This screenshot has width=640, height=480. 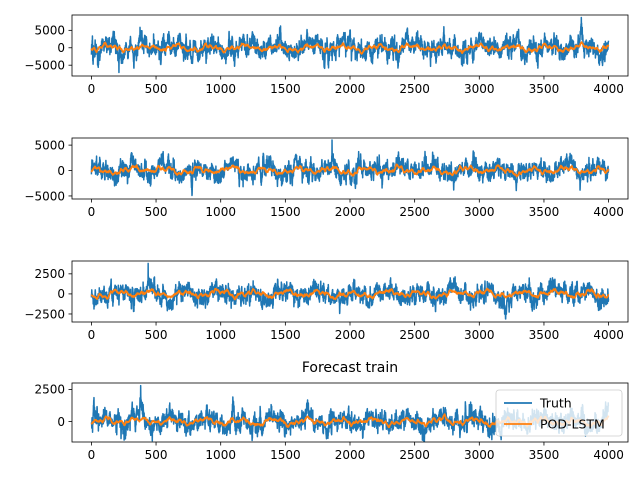 What do you see at coordinates (559, 413) in the screenshot?
I see `legend: Truth POD-LSTM` at bounding box center [559, 413].